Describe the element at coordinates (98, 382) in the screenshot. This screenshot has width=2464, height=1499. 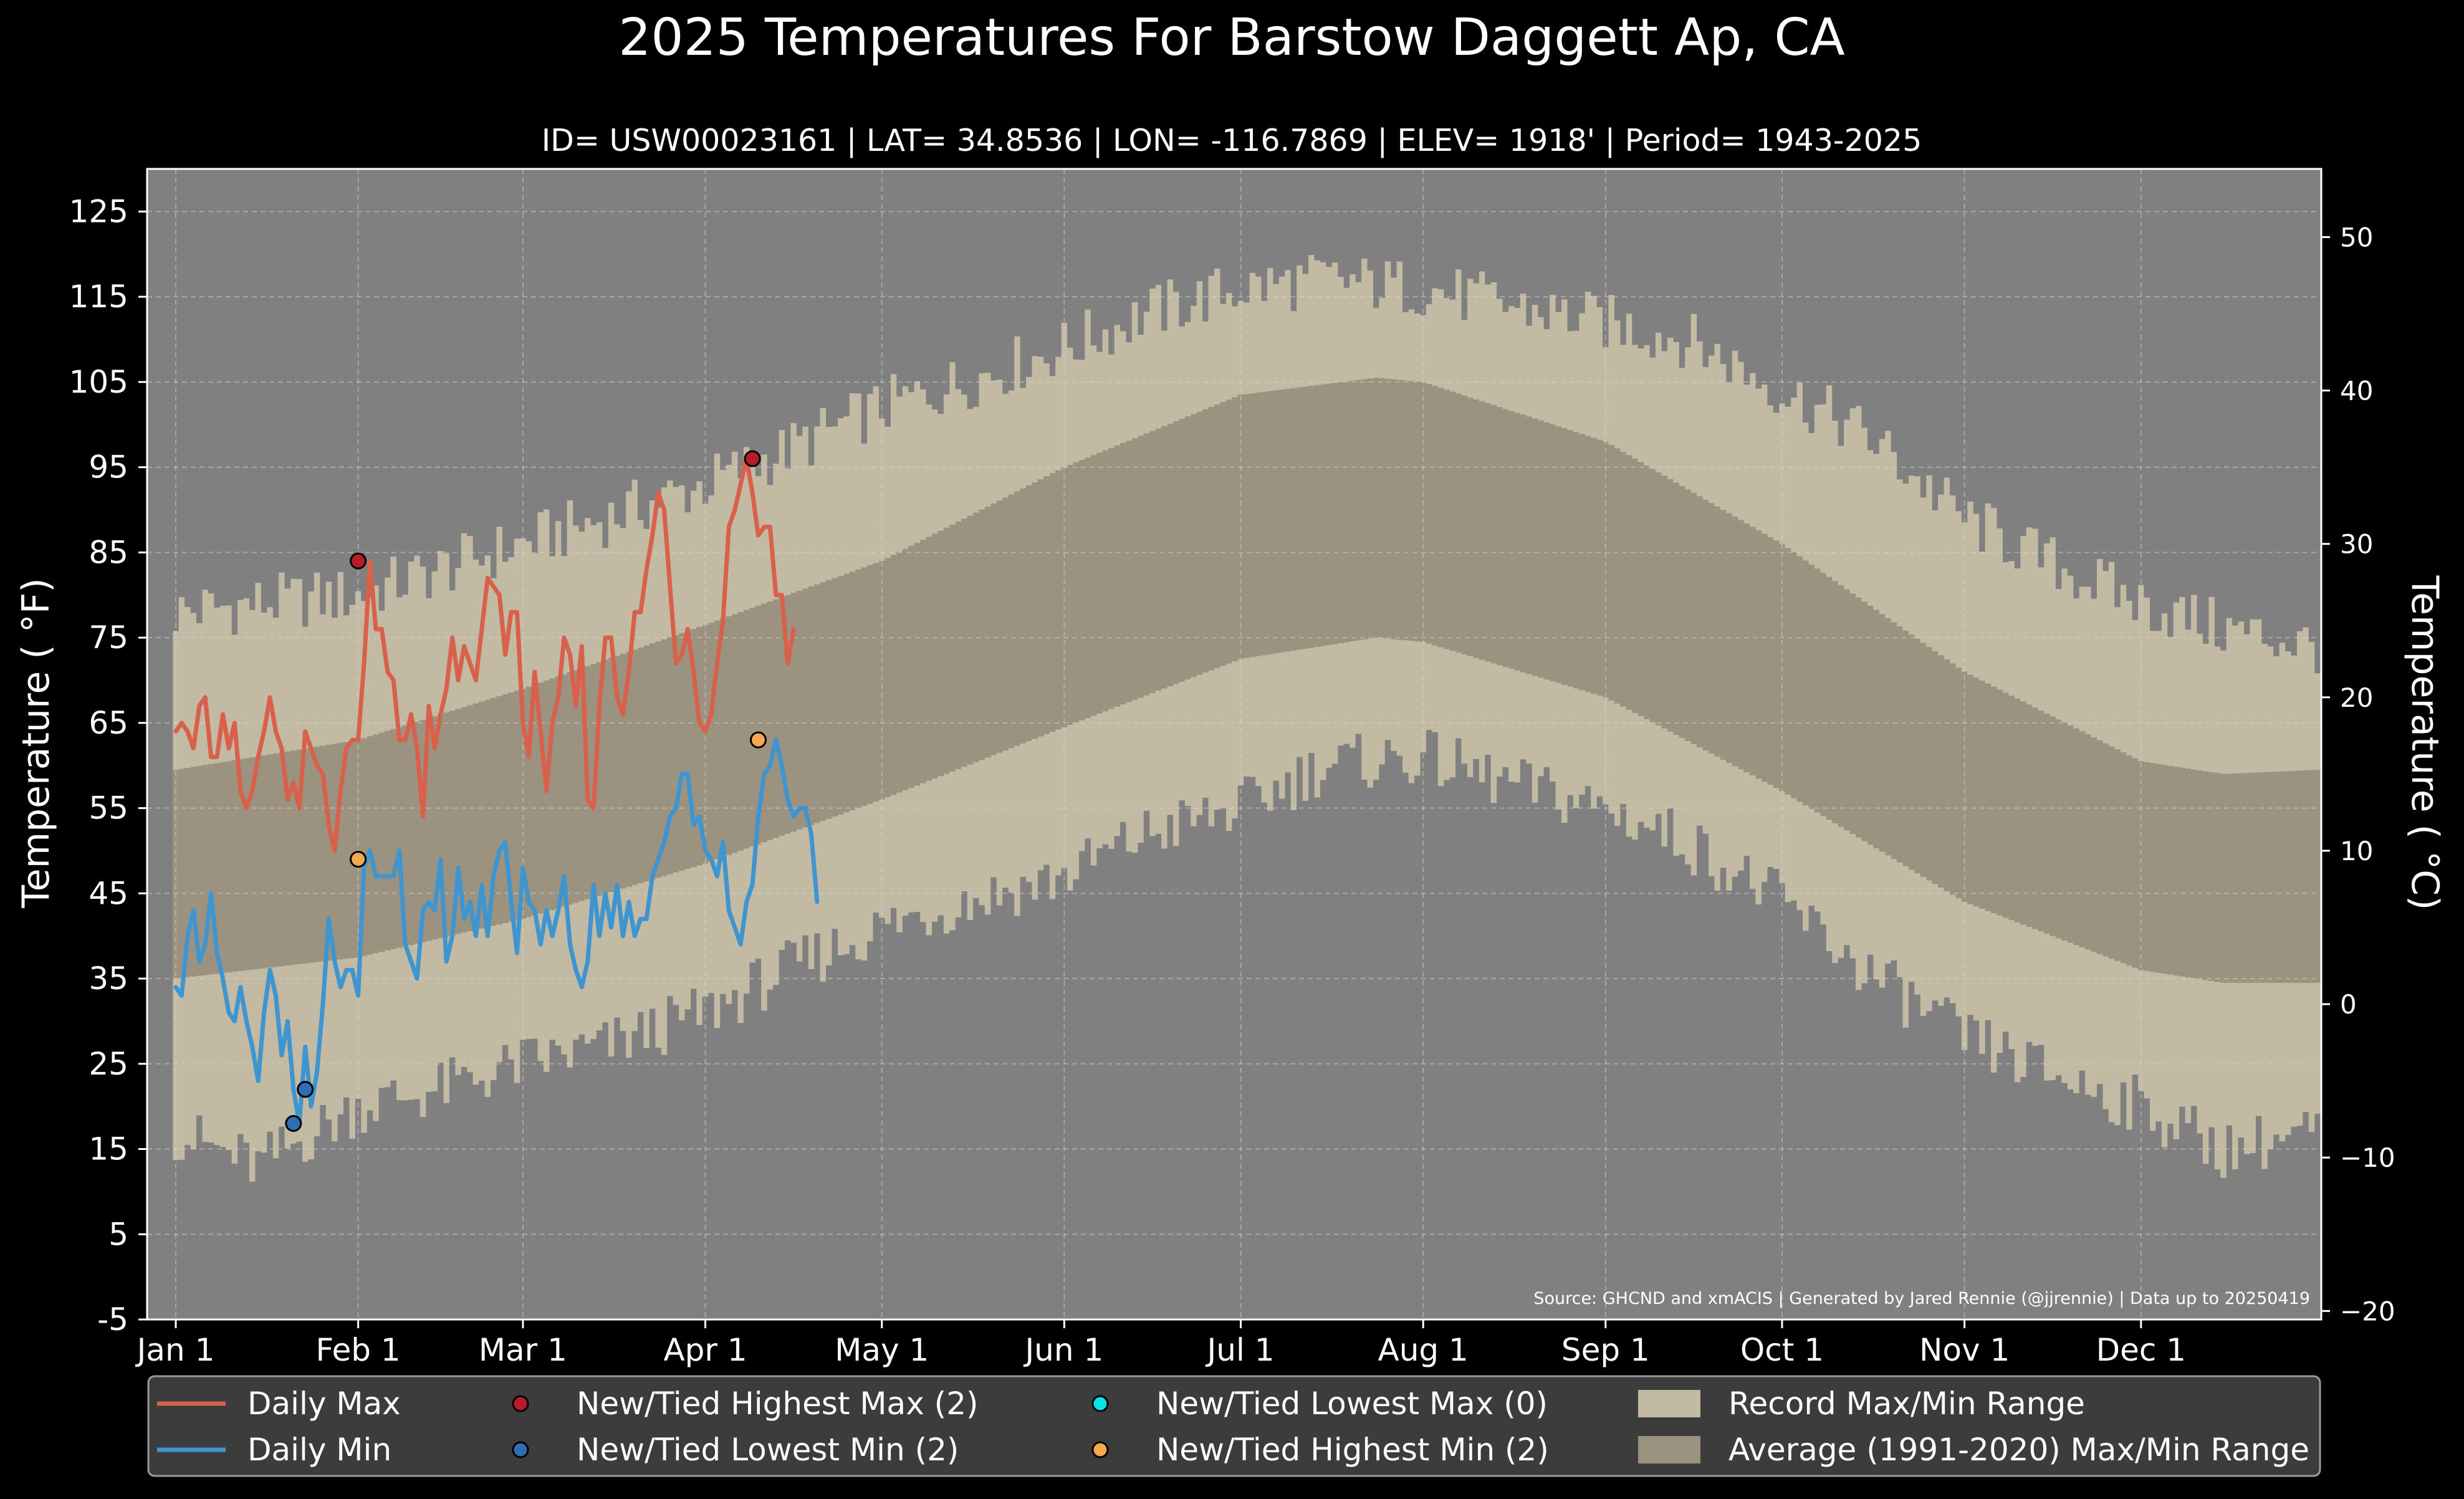
I see `y-tick-label: 105` at that location.